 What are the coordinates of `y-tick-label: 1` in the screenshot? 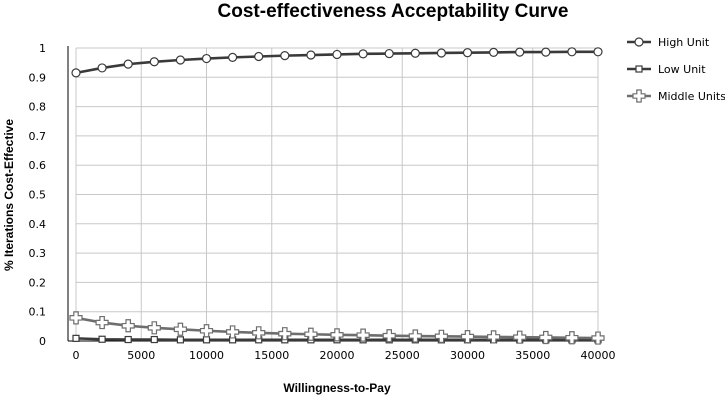 It's located at (42, 48).